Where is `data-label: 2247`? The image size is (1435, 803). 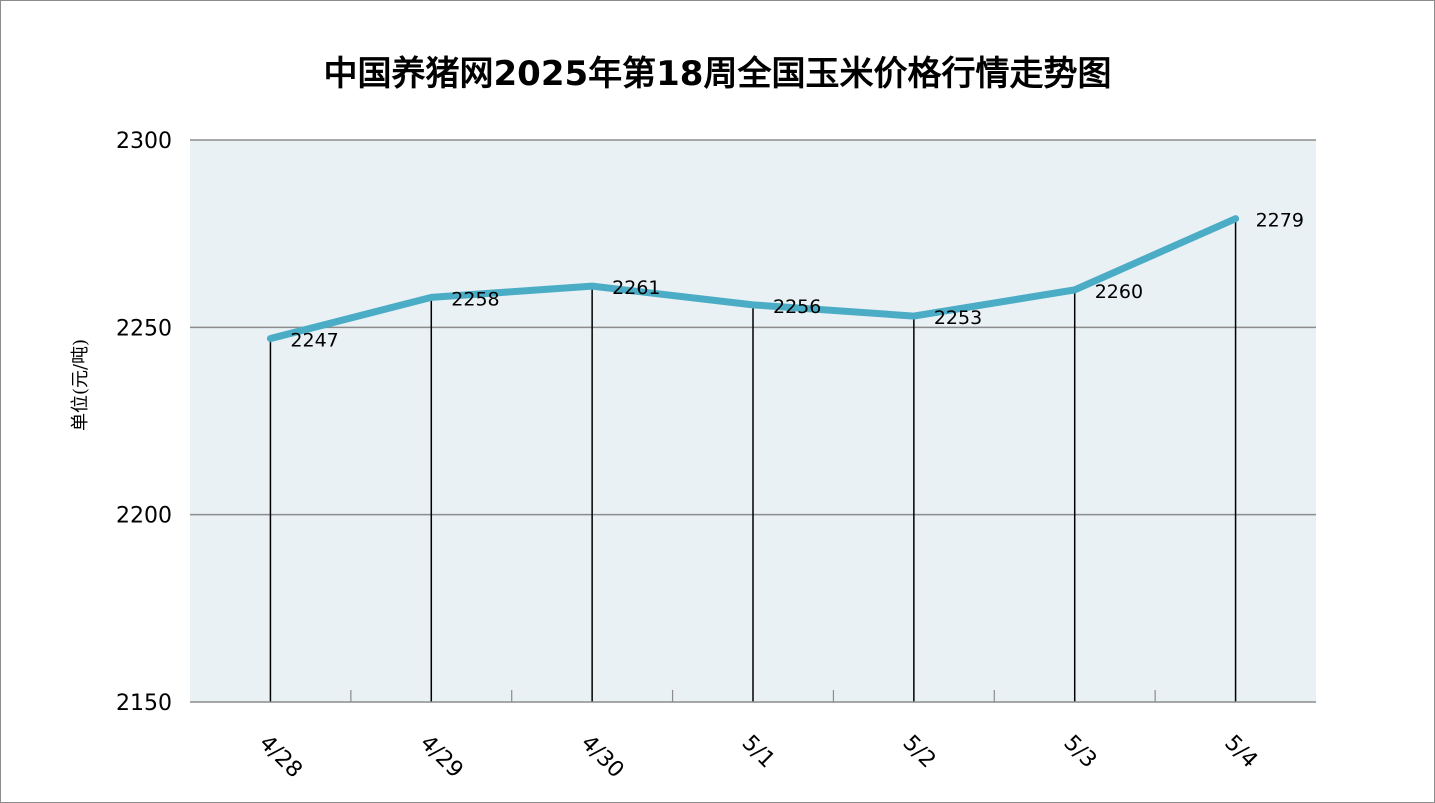 data-label: 2247 is located at coordinates (314, 341).